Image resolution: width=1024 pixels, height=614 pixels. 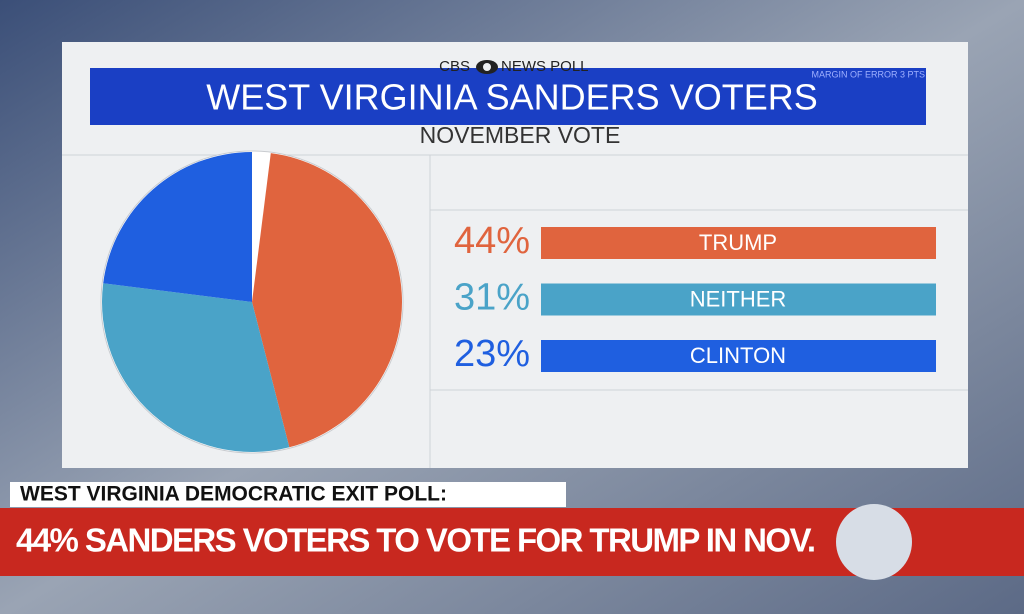 I want to click on value-label: 31%, so click(x=492, y=298).